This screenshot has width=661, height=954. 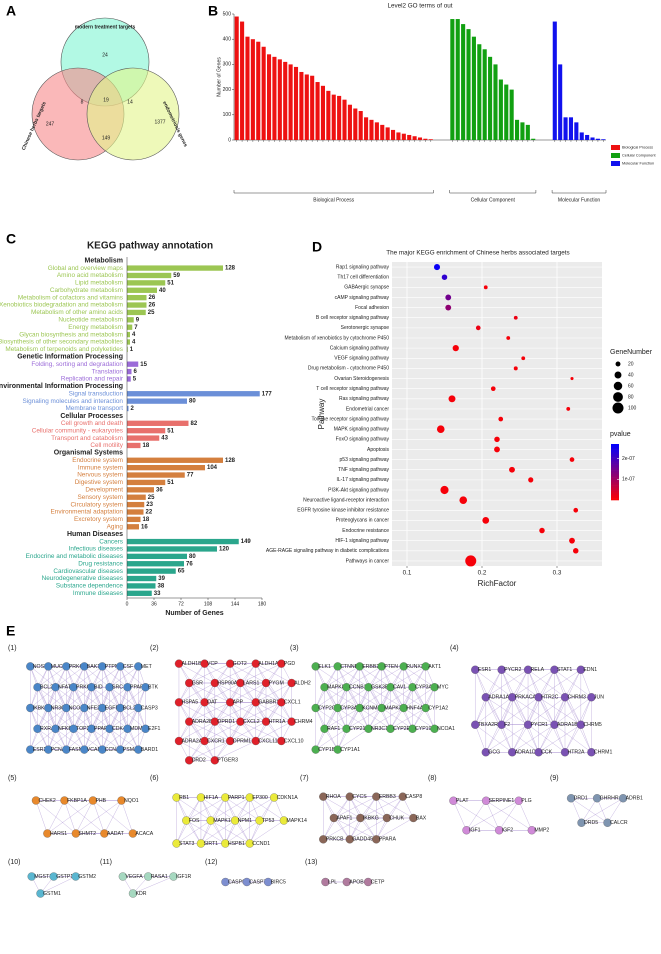 I want to click on category-label: Ovarian Steroidogenesis, so click(x=361, y=379).